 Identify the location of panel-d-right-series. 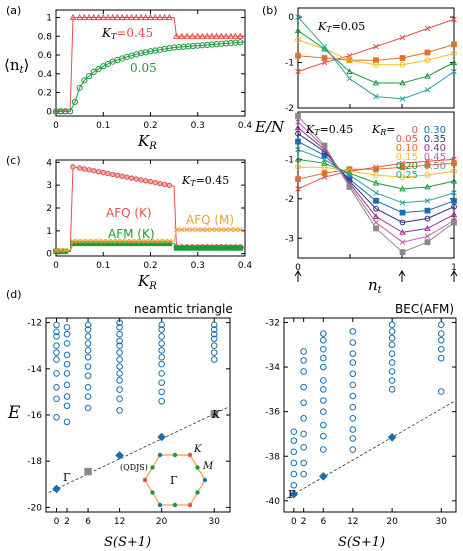
(370, 410).